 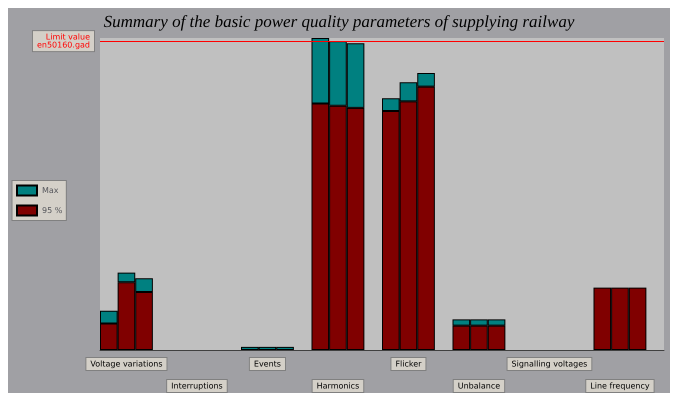 What do you see at coordinates (408, 364) in the screenshot?
I see `x-tick-label: Flicker` at bounding box center [408, 364].